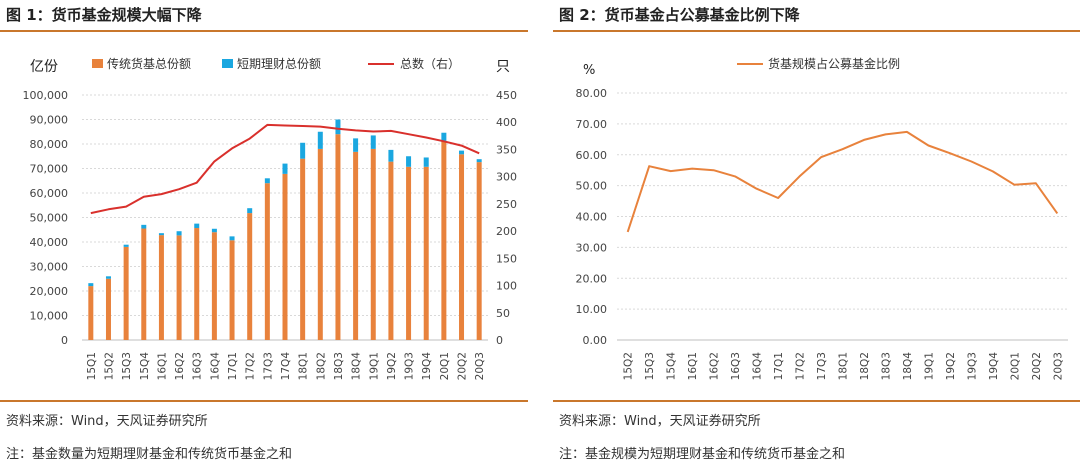  Describe the element at coordinates (592, 124) in the screenshot. I see `y-tick-label: 70.00` at that location.